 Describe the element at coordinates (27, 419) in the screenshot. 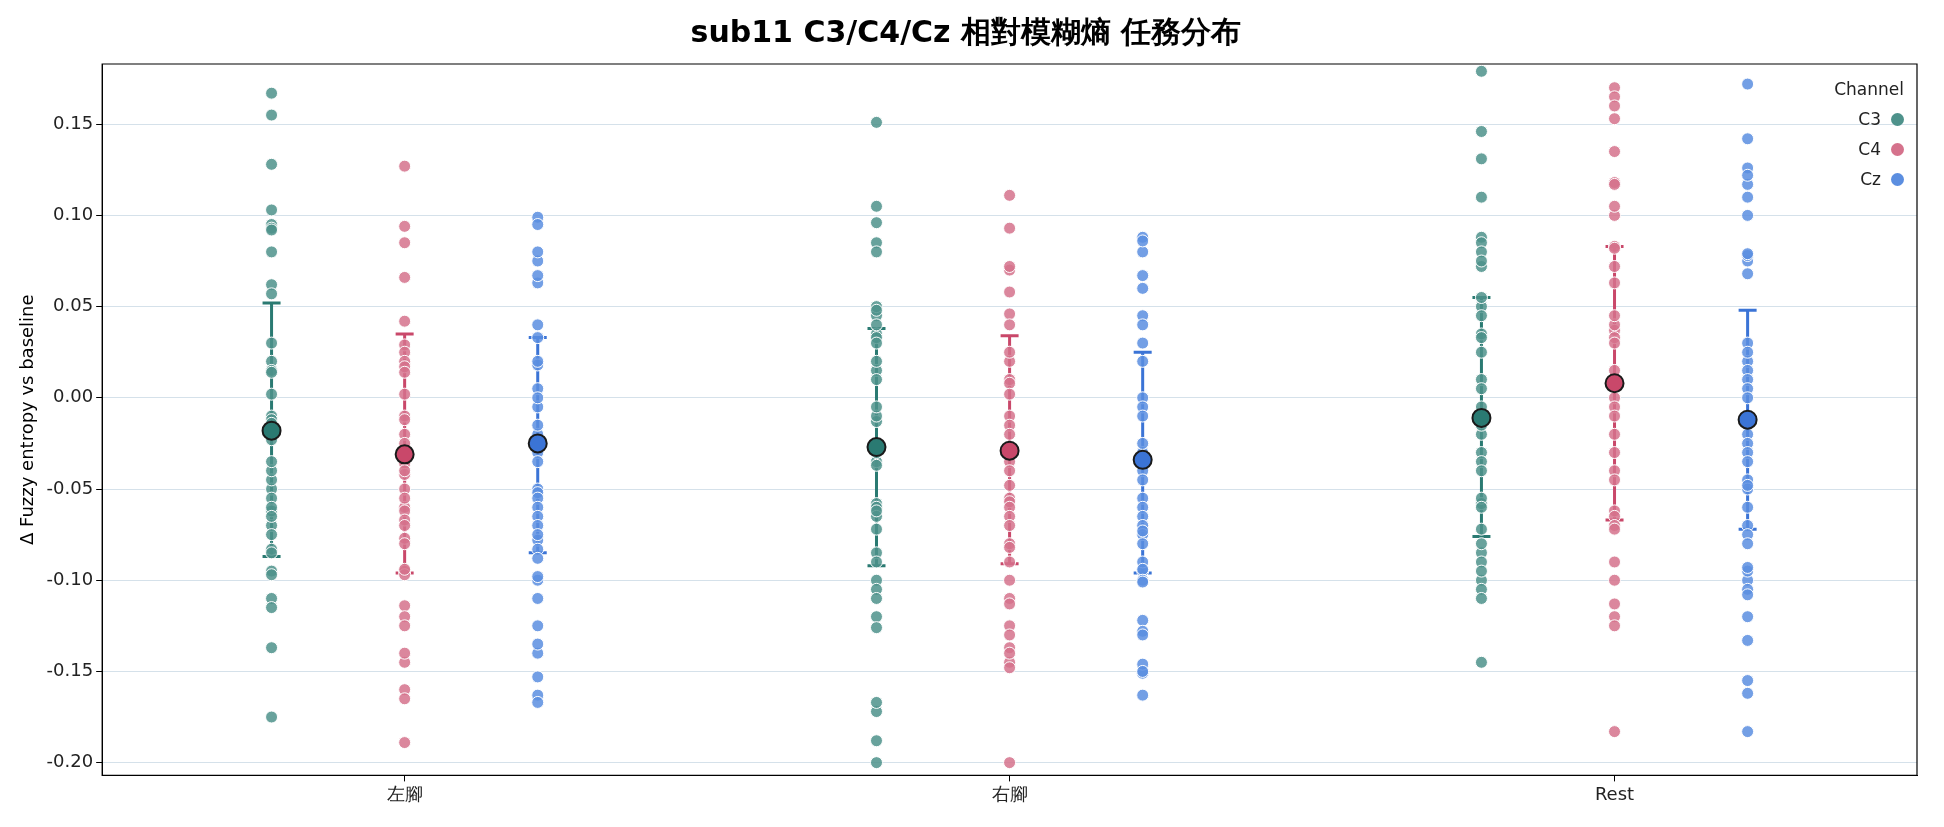

I see `y-axis-title: Δ Fuzzy entropy vs baseline` at that location.